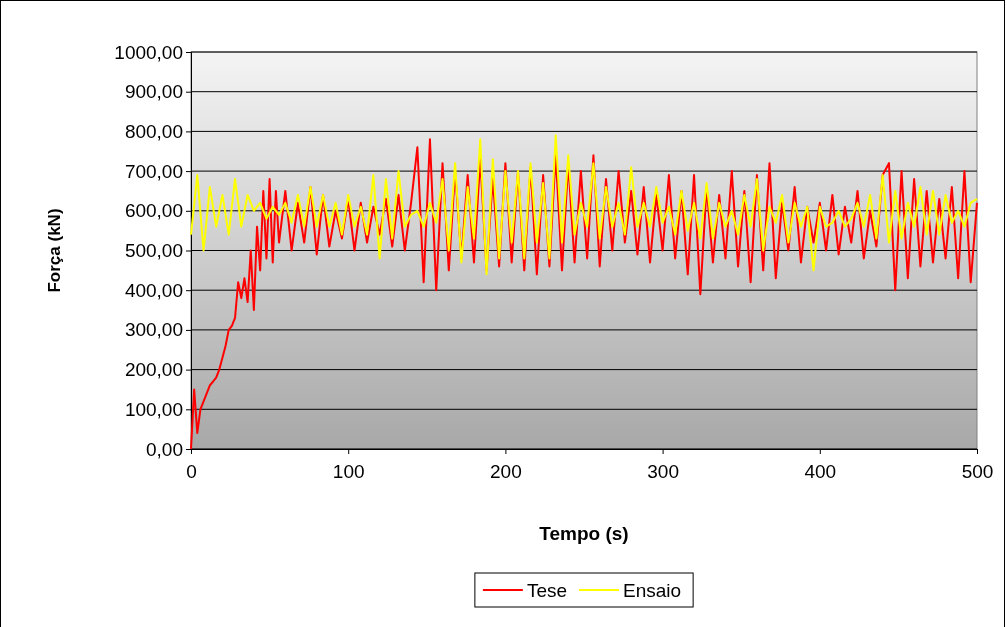 The image size is (1007, 627). Describe the element at coordinates (153, 171) in the screenshot. I see `y-tick-label: 700,00` at that location.